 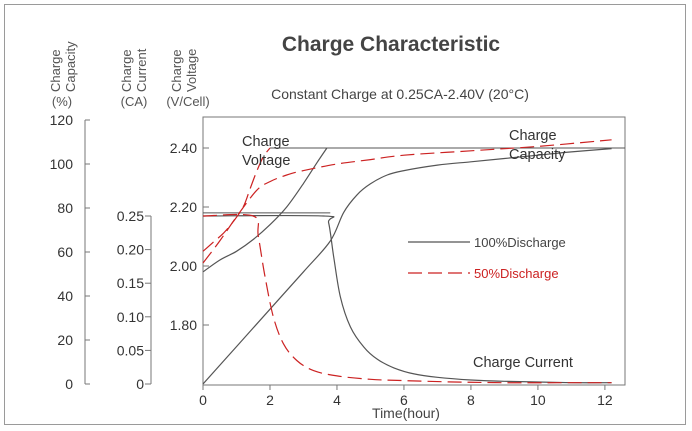 What do you see at coordinates (520, 242) in the screenshot?
I see `legend-label-100-discharge: 100%Discharge` at bounding box center [520, 242].